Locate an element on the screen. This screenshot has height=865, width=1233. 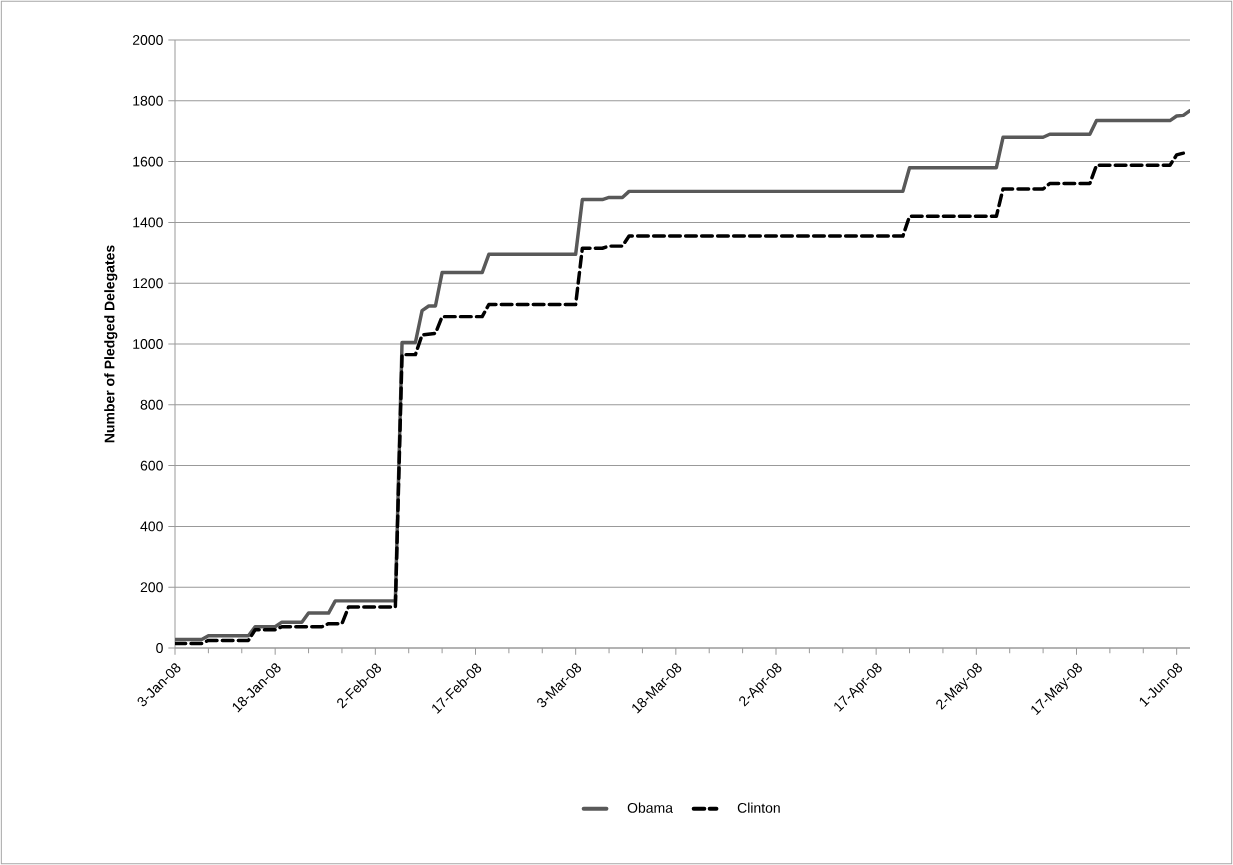
y-tick-label: 1200 is located at coordinates (148, 283).